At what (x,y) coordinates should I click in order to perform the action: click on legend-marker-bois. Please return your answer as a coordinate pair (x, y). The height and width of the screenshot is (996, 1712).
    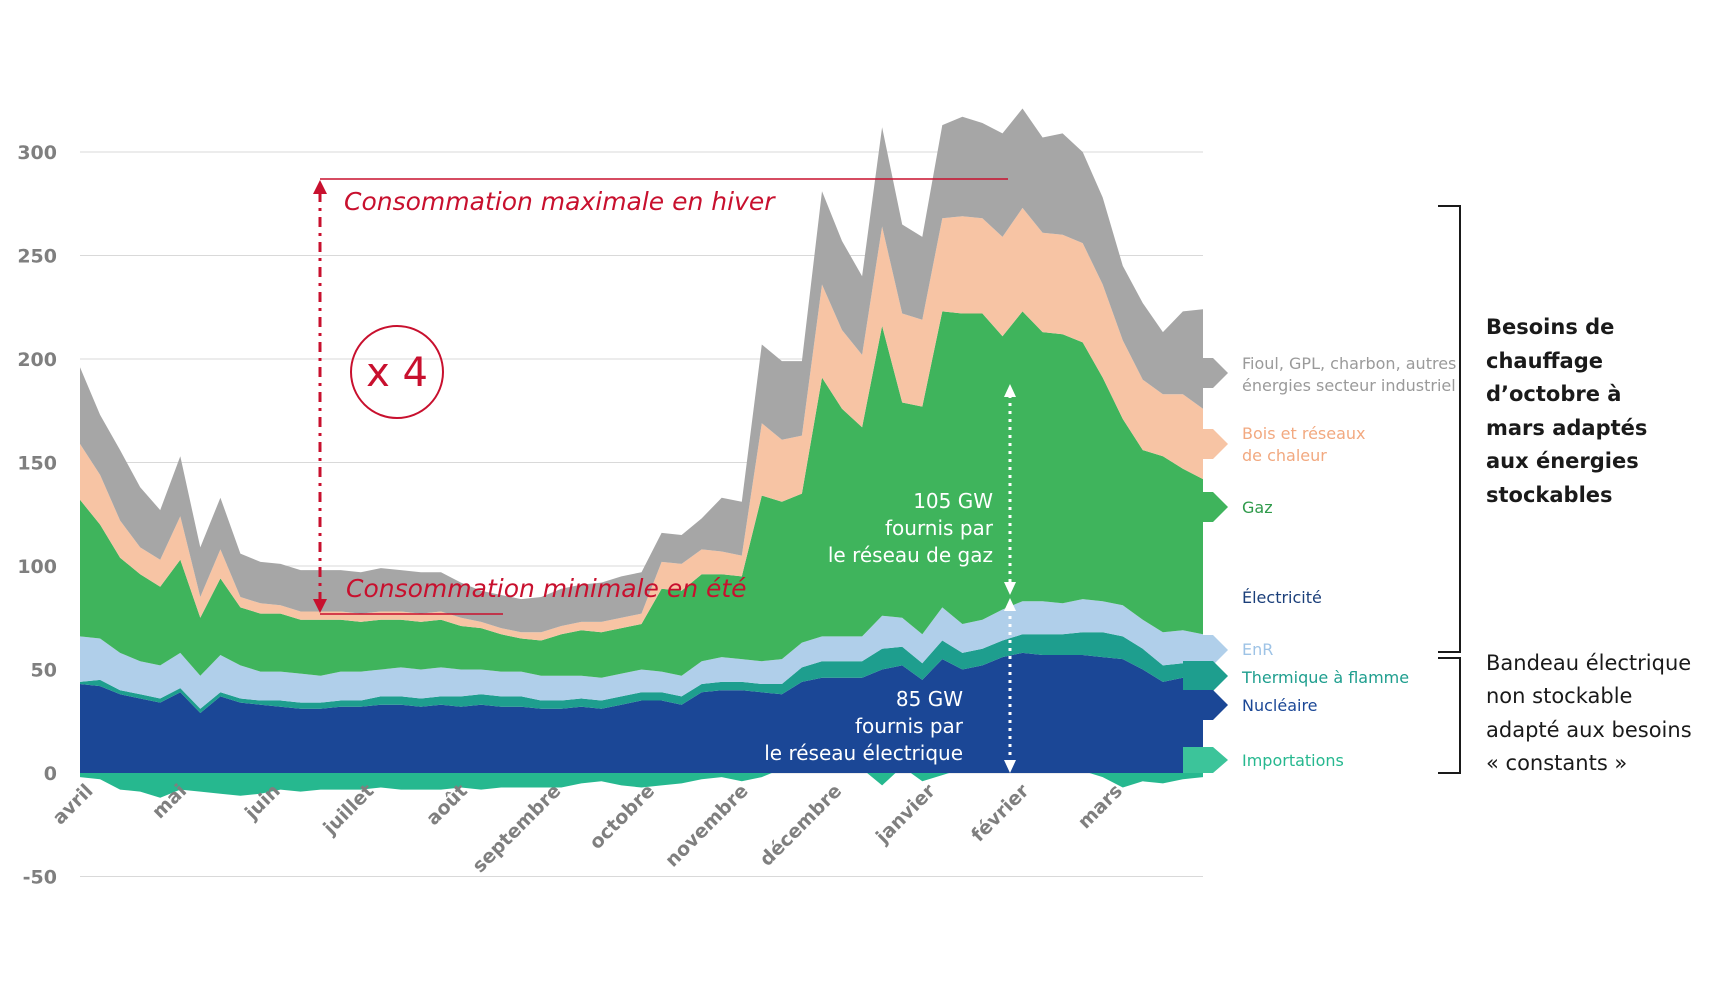
    Looking at the image, I should click on (1205, 444).